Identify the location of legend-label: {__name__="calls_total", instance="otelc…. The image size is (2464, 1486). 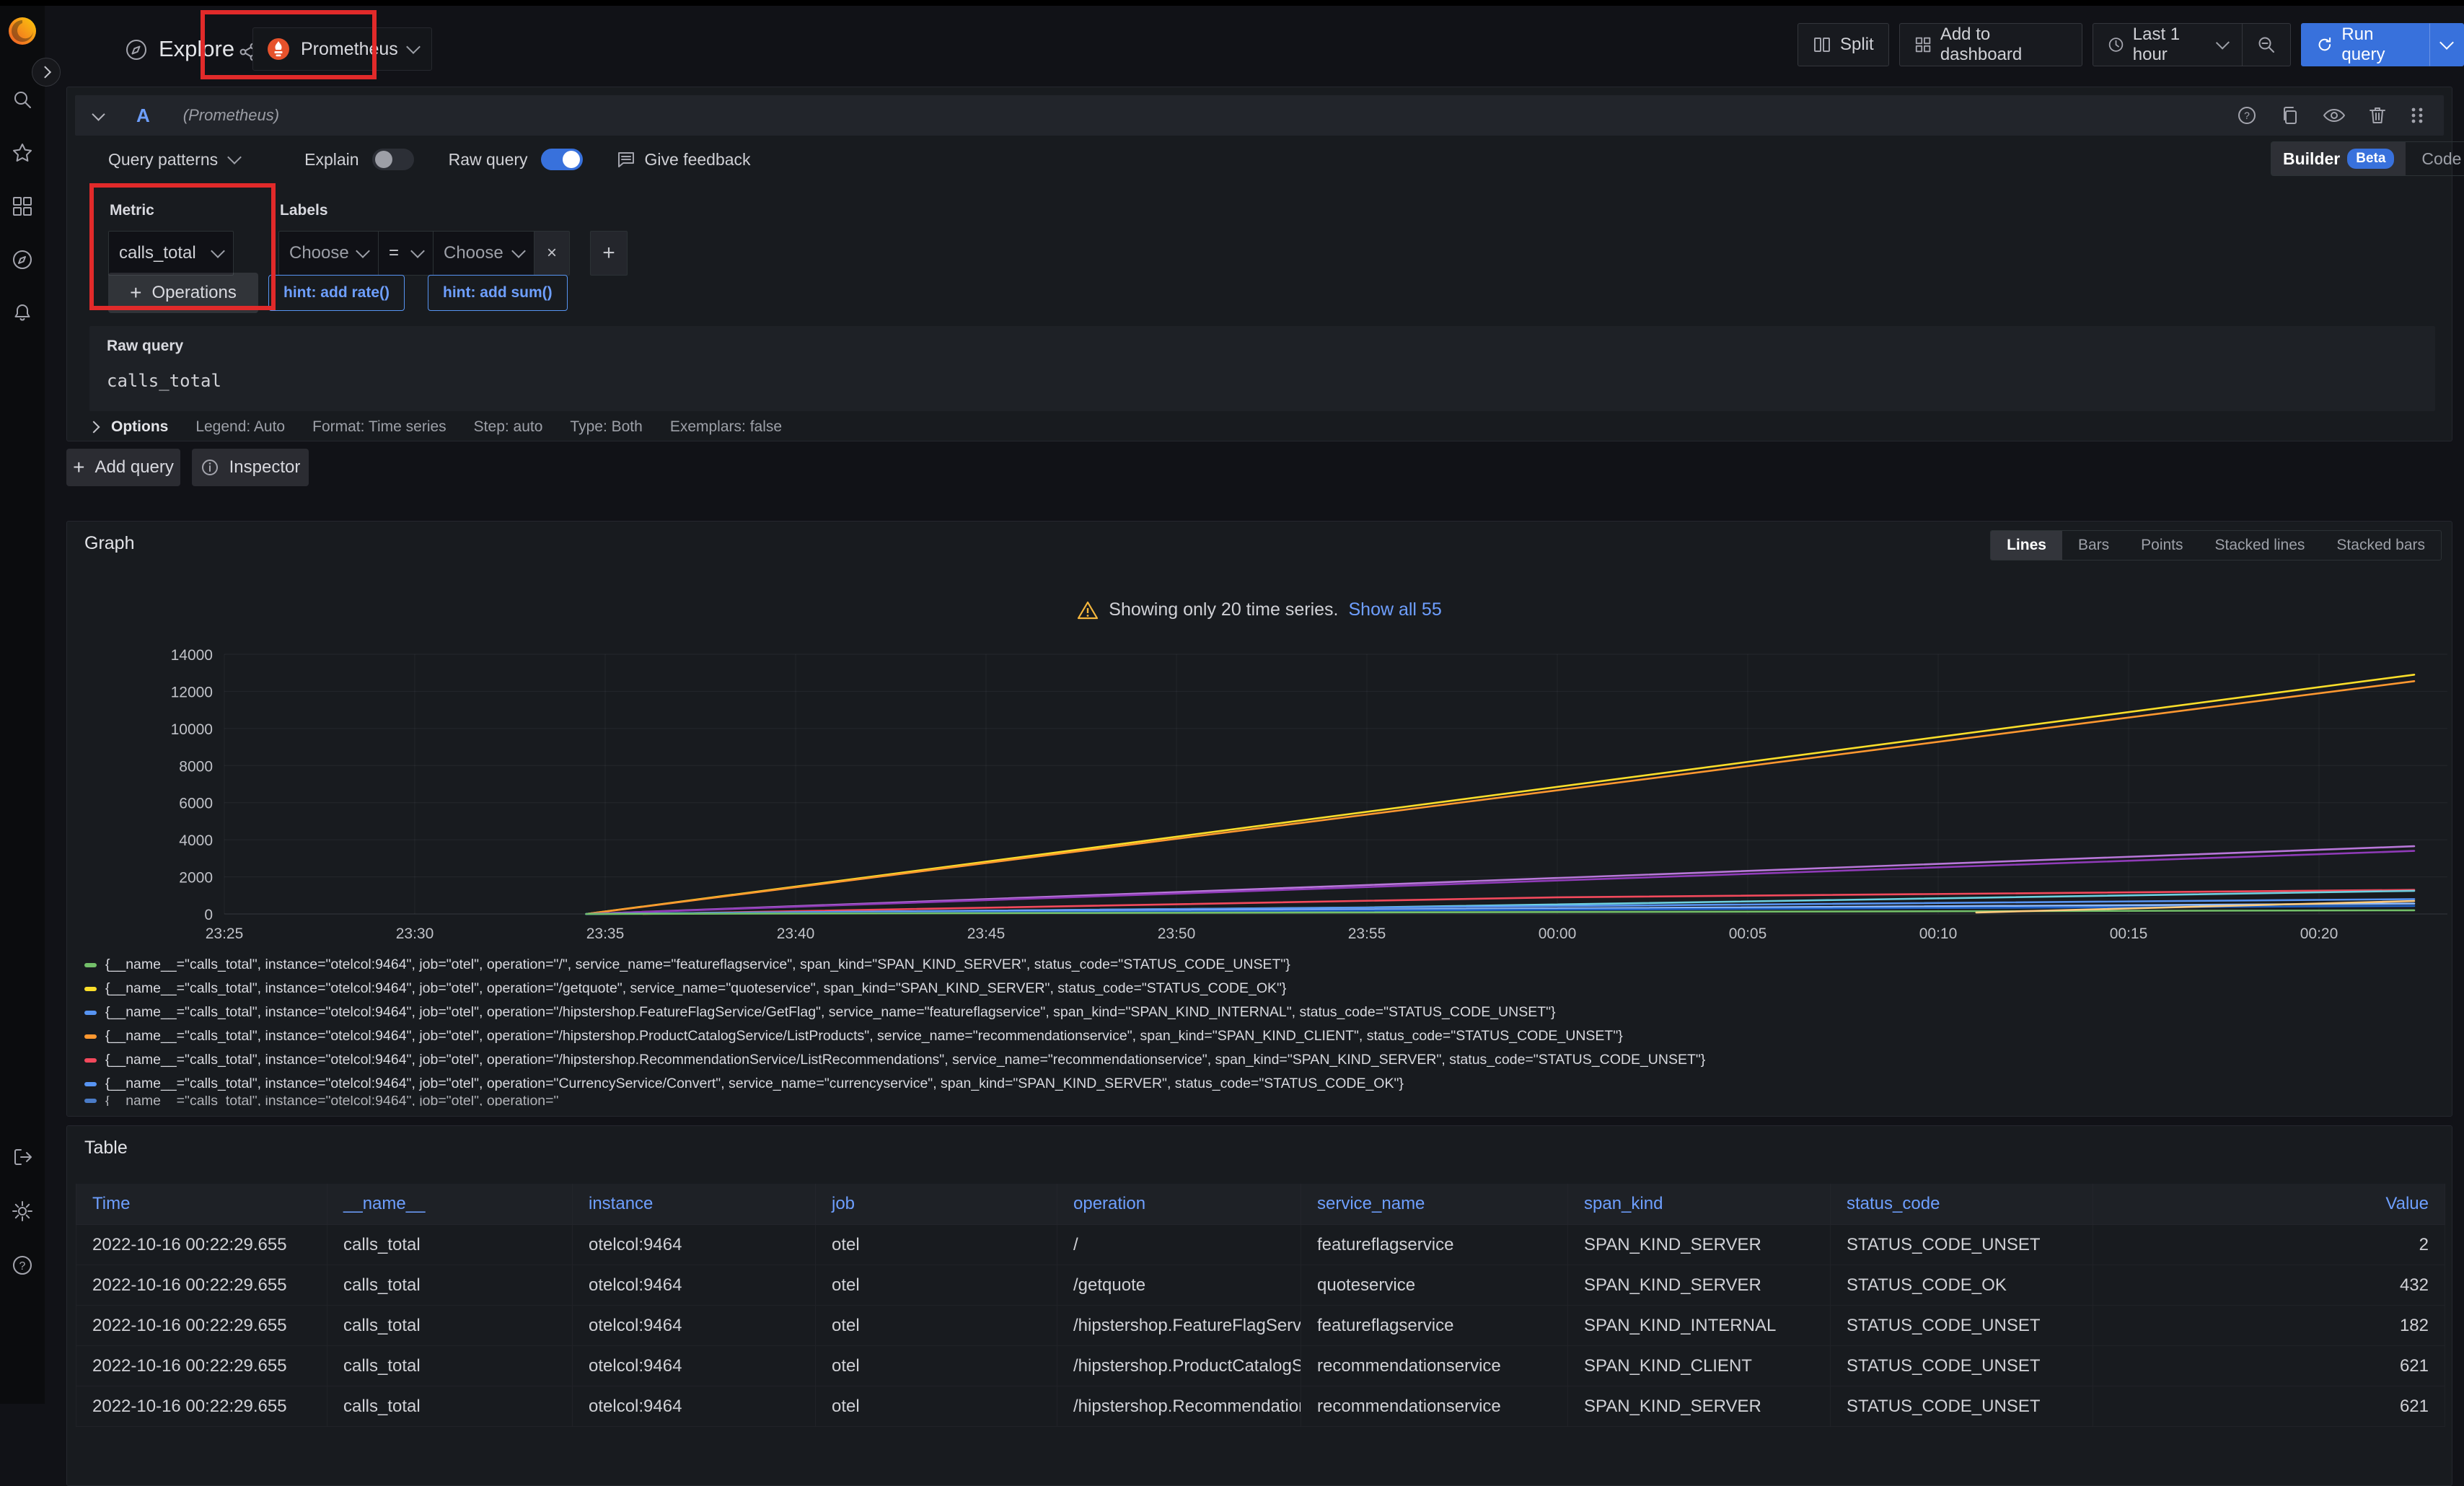
(698, 964).